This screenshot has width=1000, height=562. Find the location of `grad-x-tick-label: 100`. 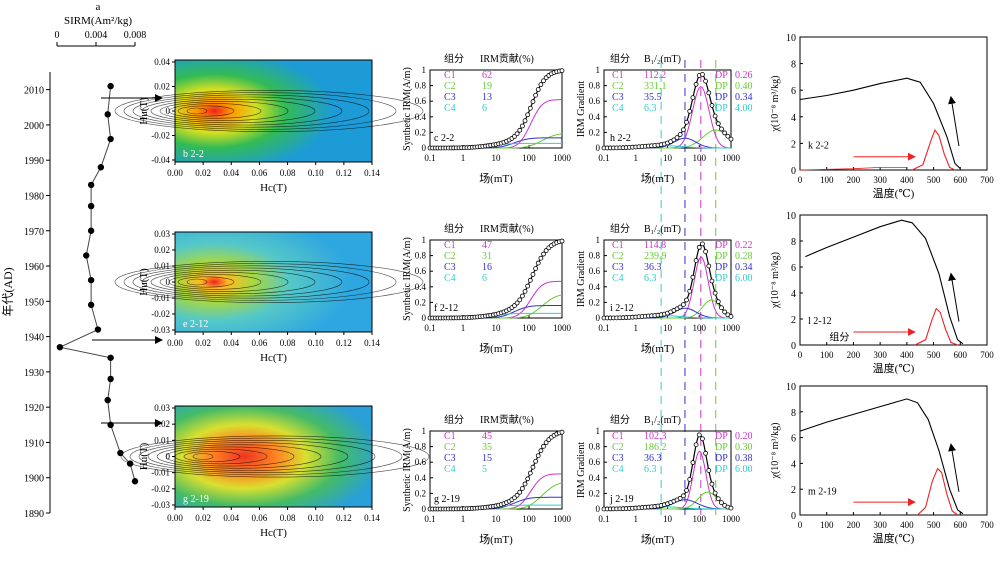

grad-x-tick-label: 100 is located at coordinates (700, 519).